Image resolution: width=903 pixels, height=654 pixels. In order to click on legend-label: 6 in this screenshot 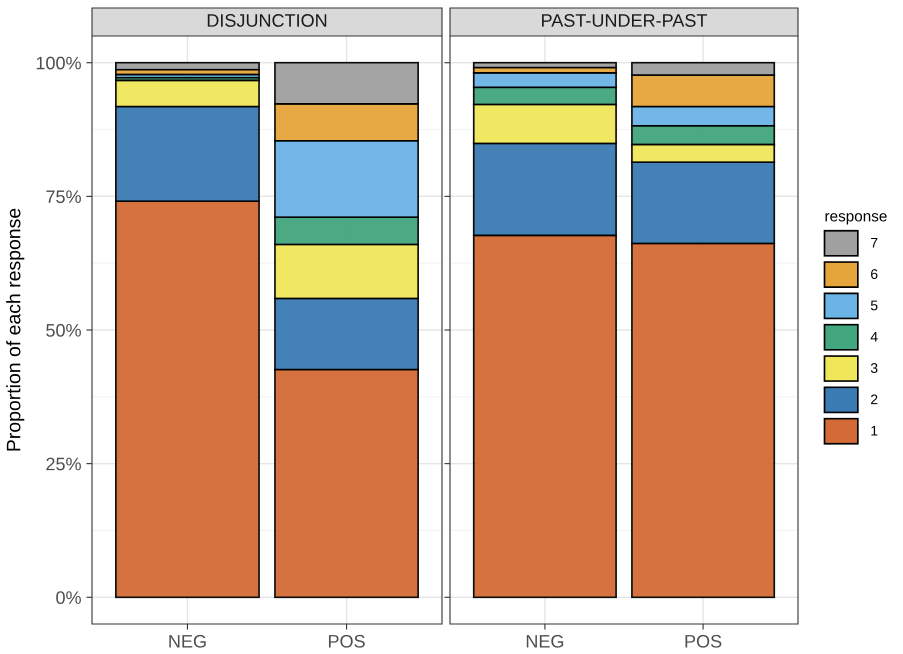, I will do `click(874, 274)`.